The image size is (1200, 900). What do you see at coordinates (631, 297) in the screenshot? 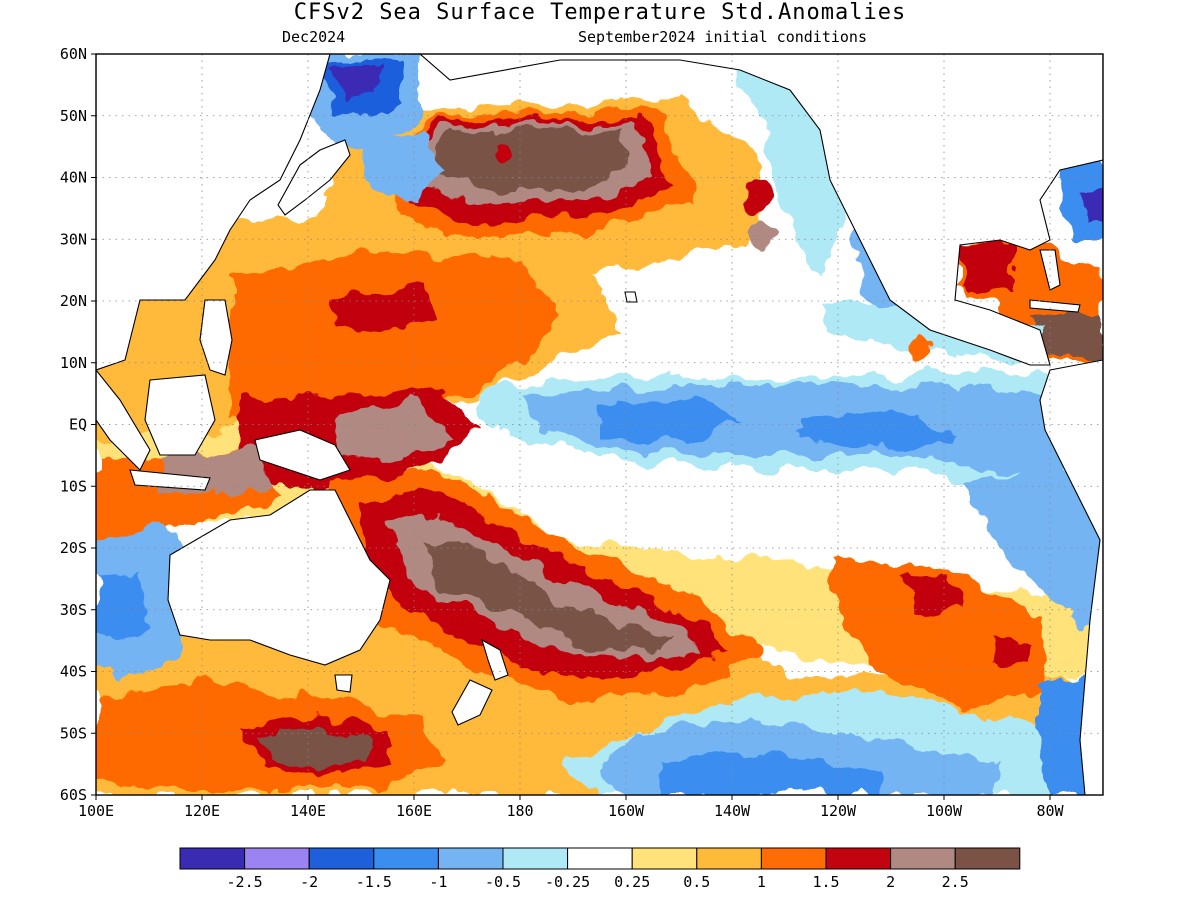
I see `hawaii-island` at bounding box center [631, 297].